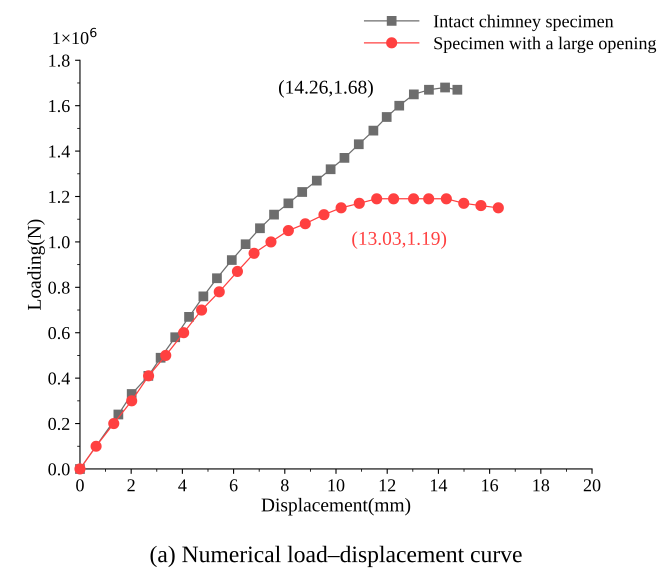  I want to click on y-tick-label: 1.8, so click(59, 60).